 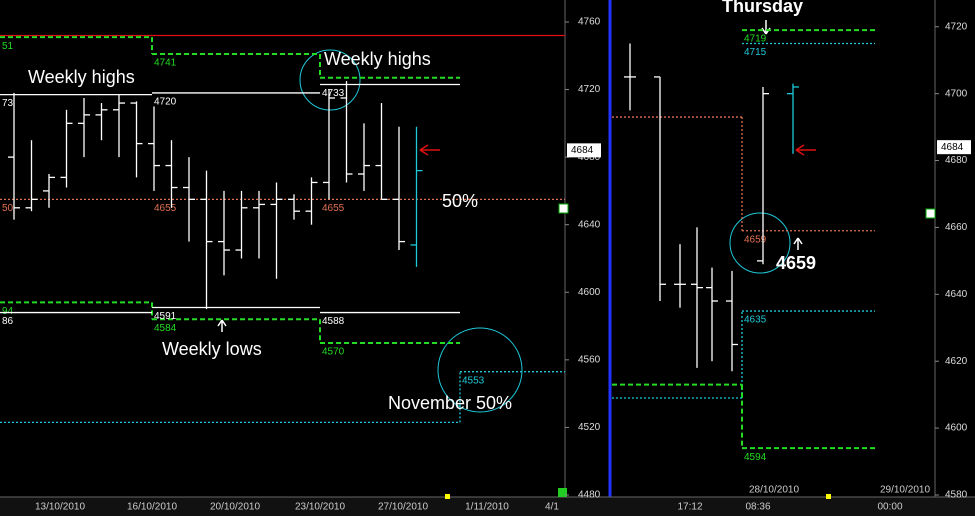 What do you see at coordinates (450, 403) in the screenshot?
I see `annotation: November 50%` at bounding box center [450, 403].